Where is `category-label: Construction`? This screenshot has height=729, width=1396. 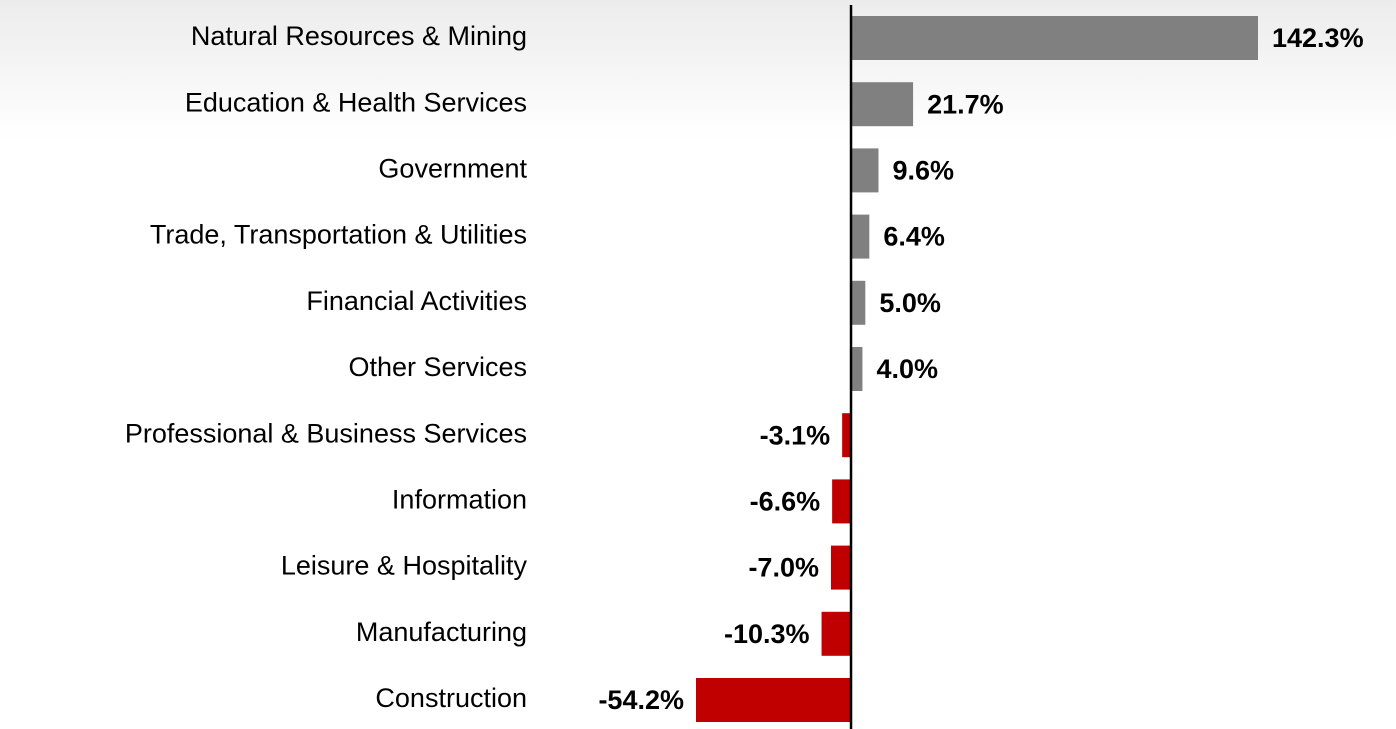
category-label: Construction is located at coordinates (451, 698).